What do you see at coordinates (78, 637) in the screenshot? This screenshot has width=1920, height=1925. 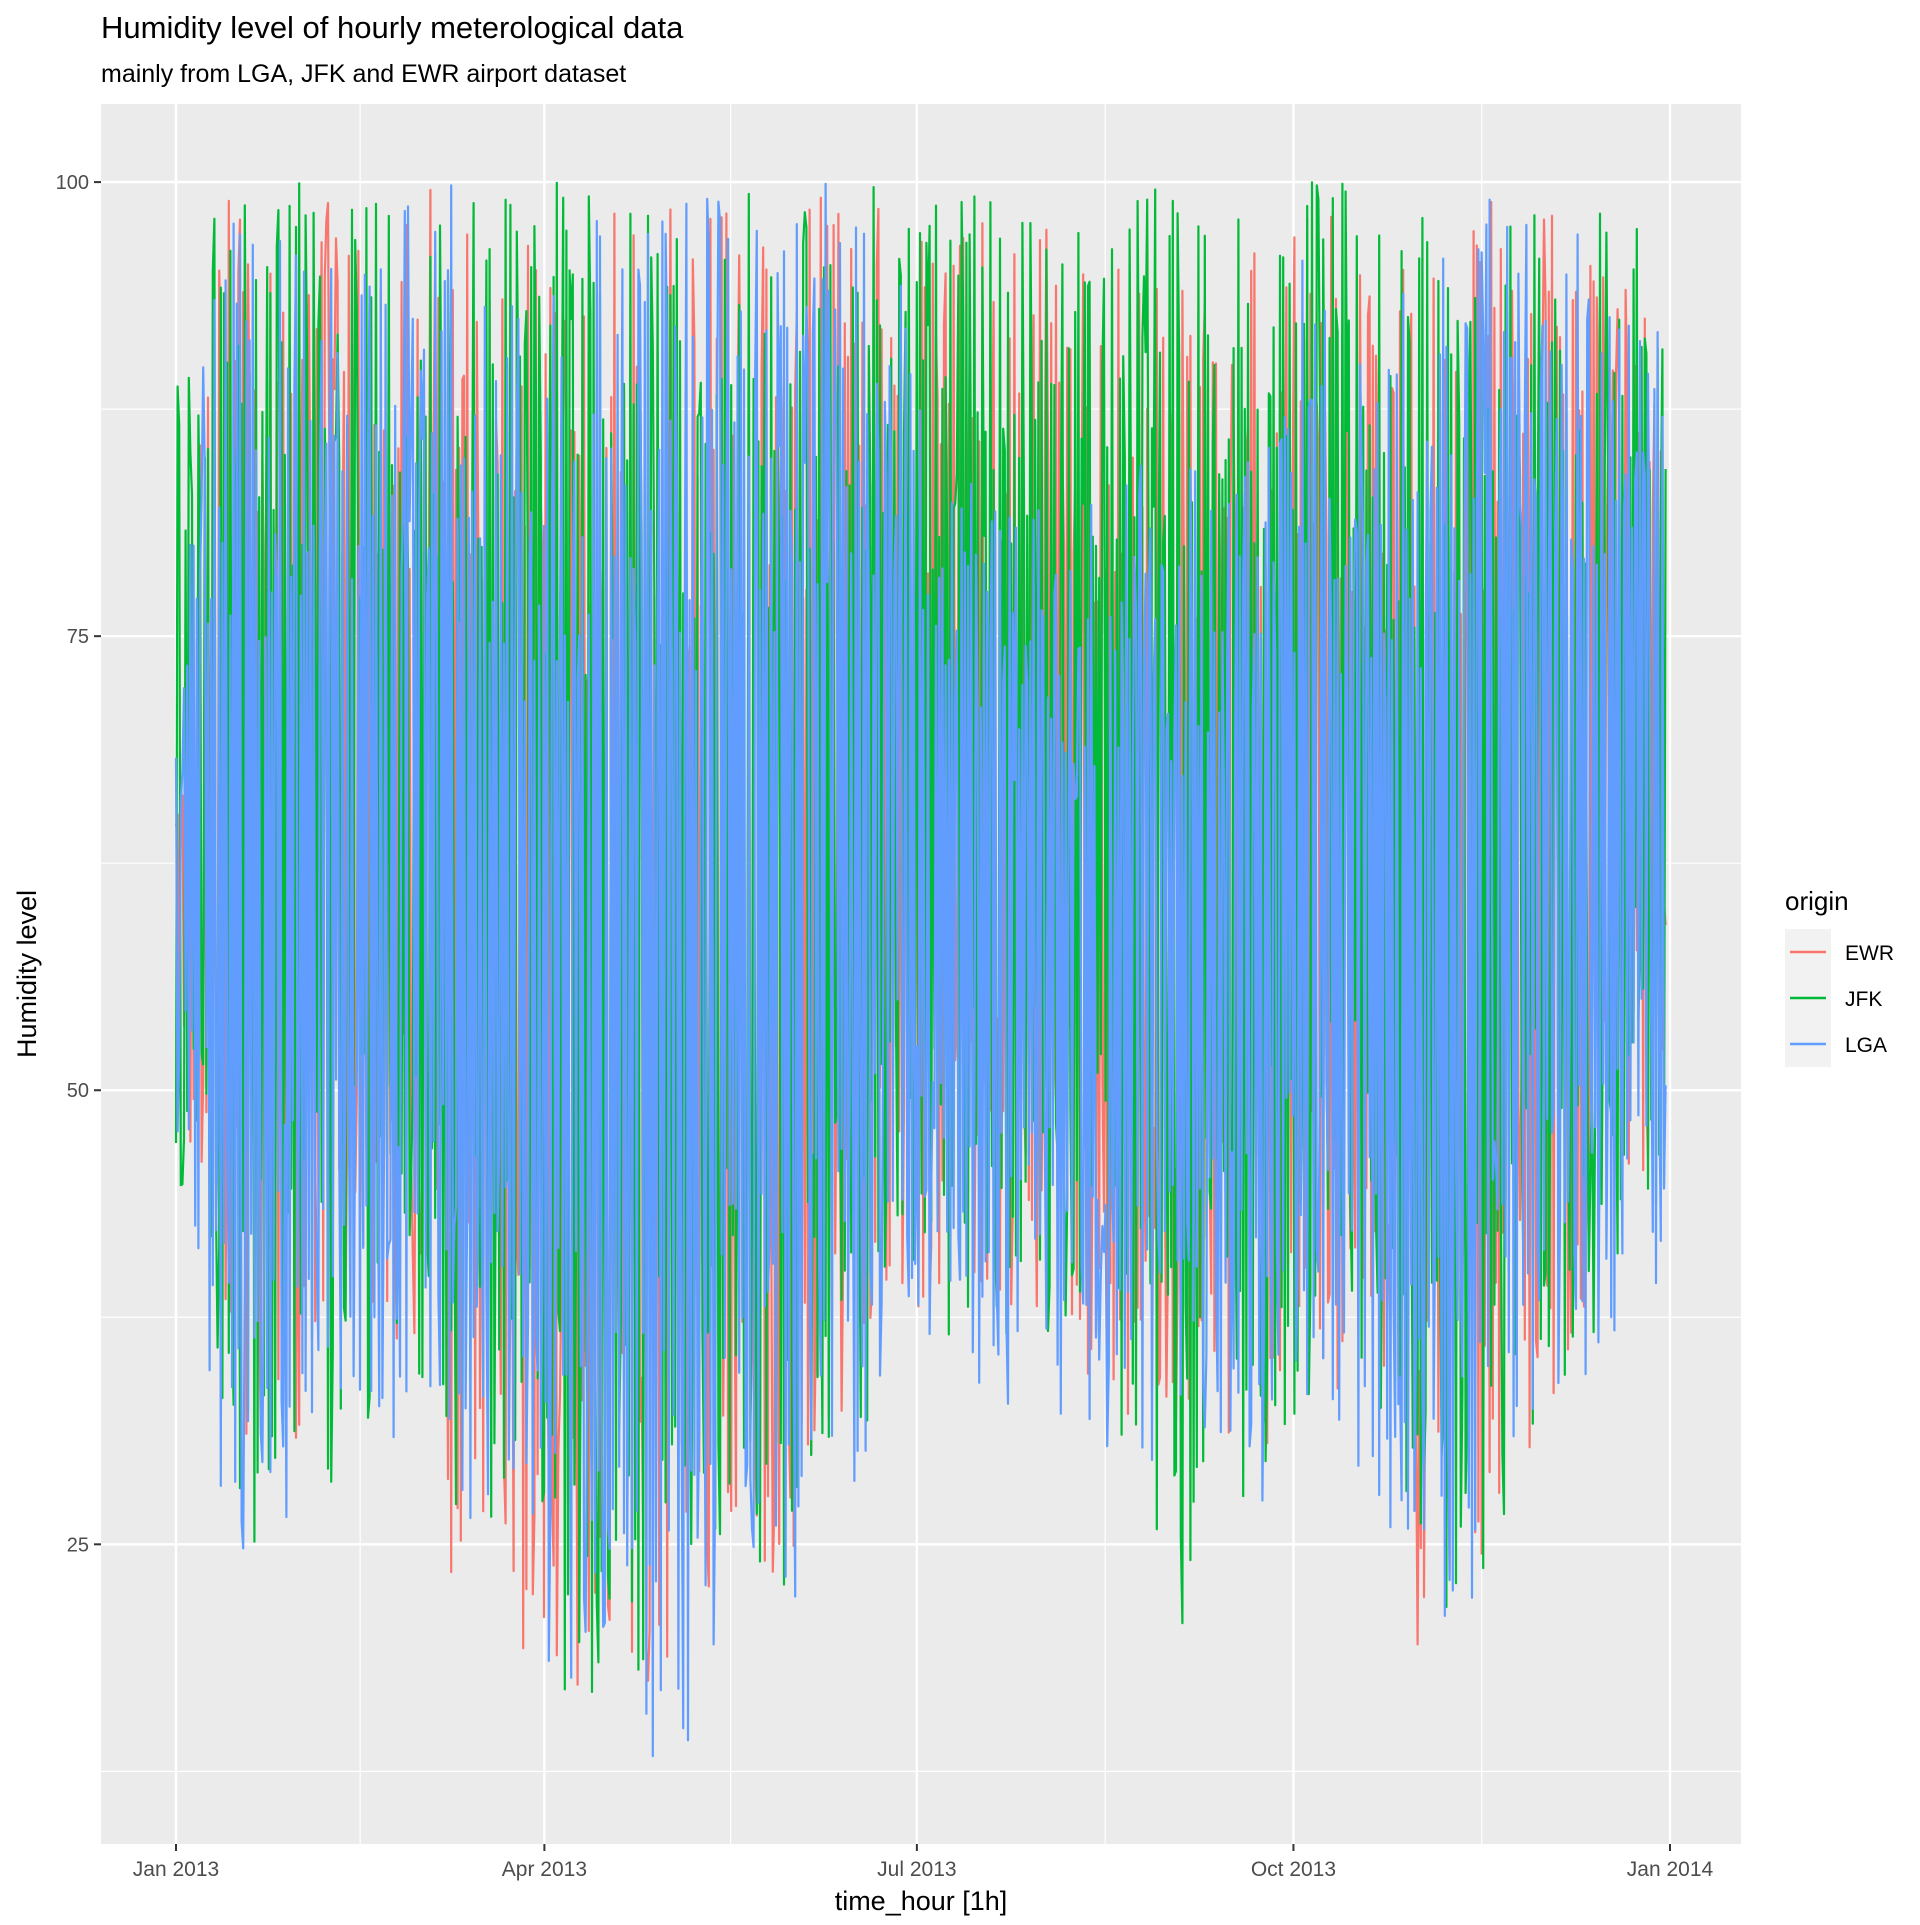 I see `y-tick-label: 75` at bounding box center [78, 637].